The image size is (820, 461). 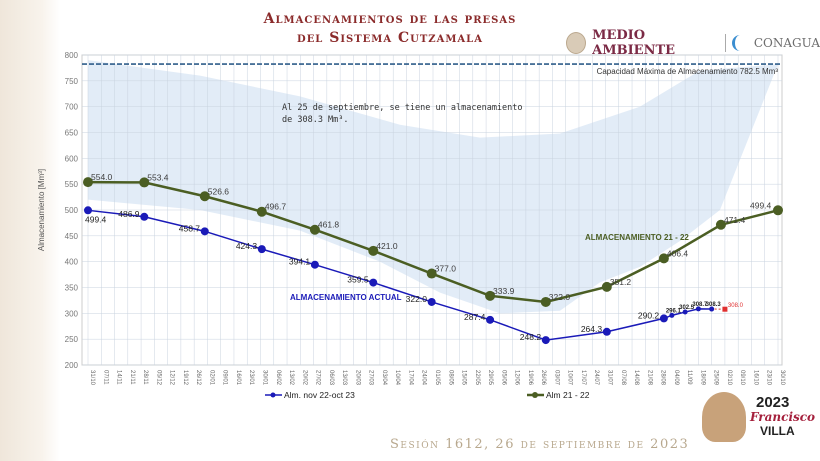 What do you see at coordinates (543, 378) in the screenshot?
I see `x-tick-label: 26/06` at bounding box center [543, 378].